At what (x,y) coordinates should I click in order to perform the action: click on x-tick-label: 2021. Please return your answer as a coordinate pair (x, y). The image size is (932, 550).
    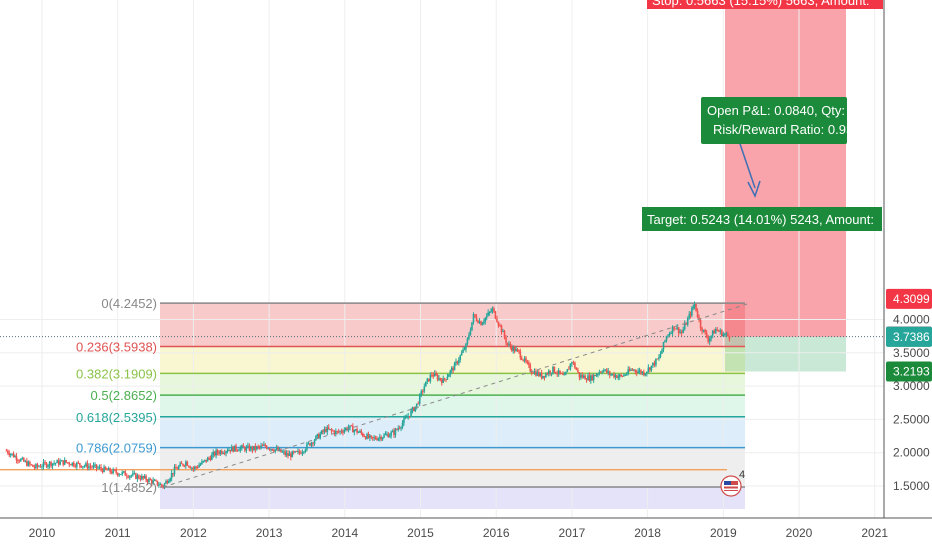
    Looking at the image, I should click on (874, 533).